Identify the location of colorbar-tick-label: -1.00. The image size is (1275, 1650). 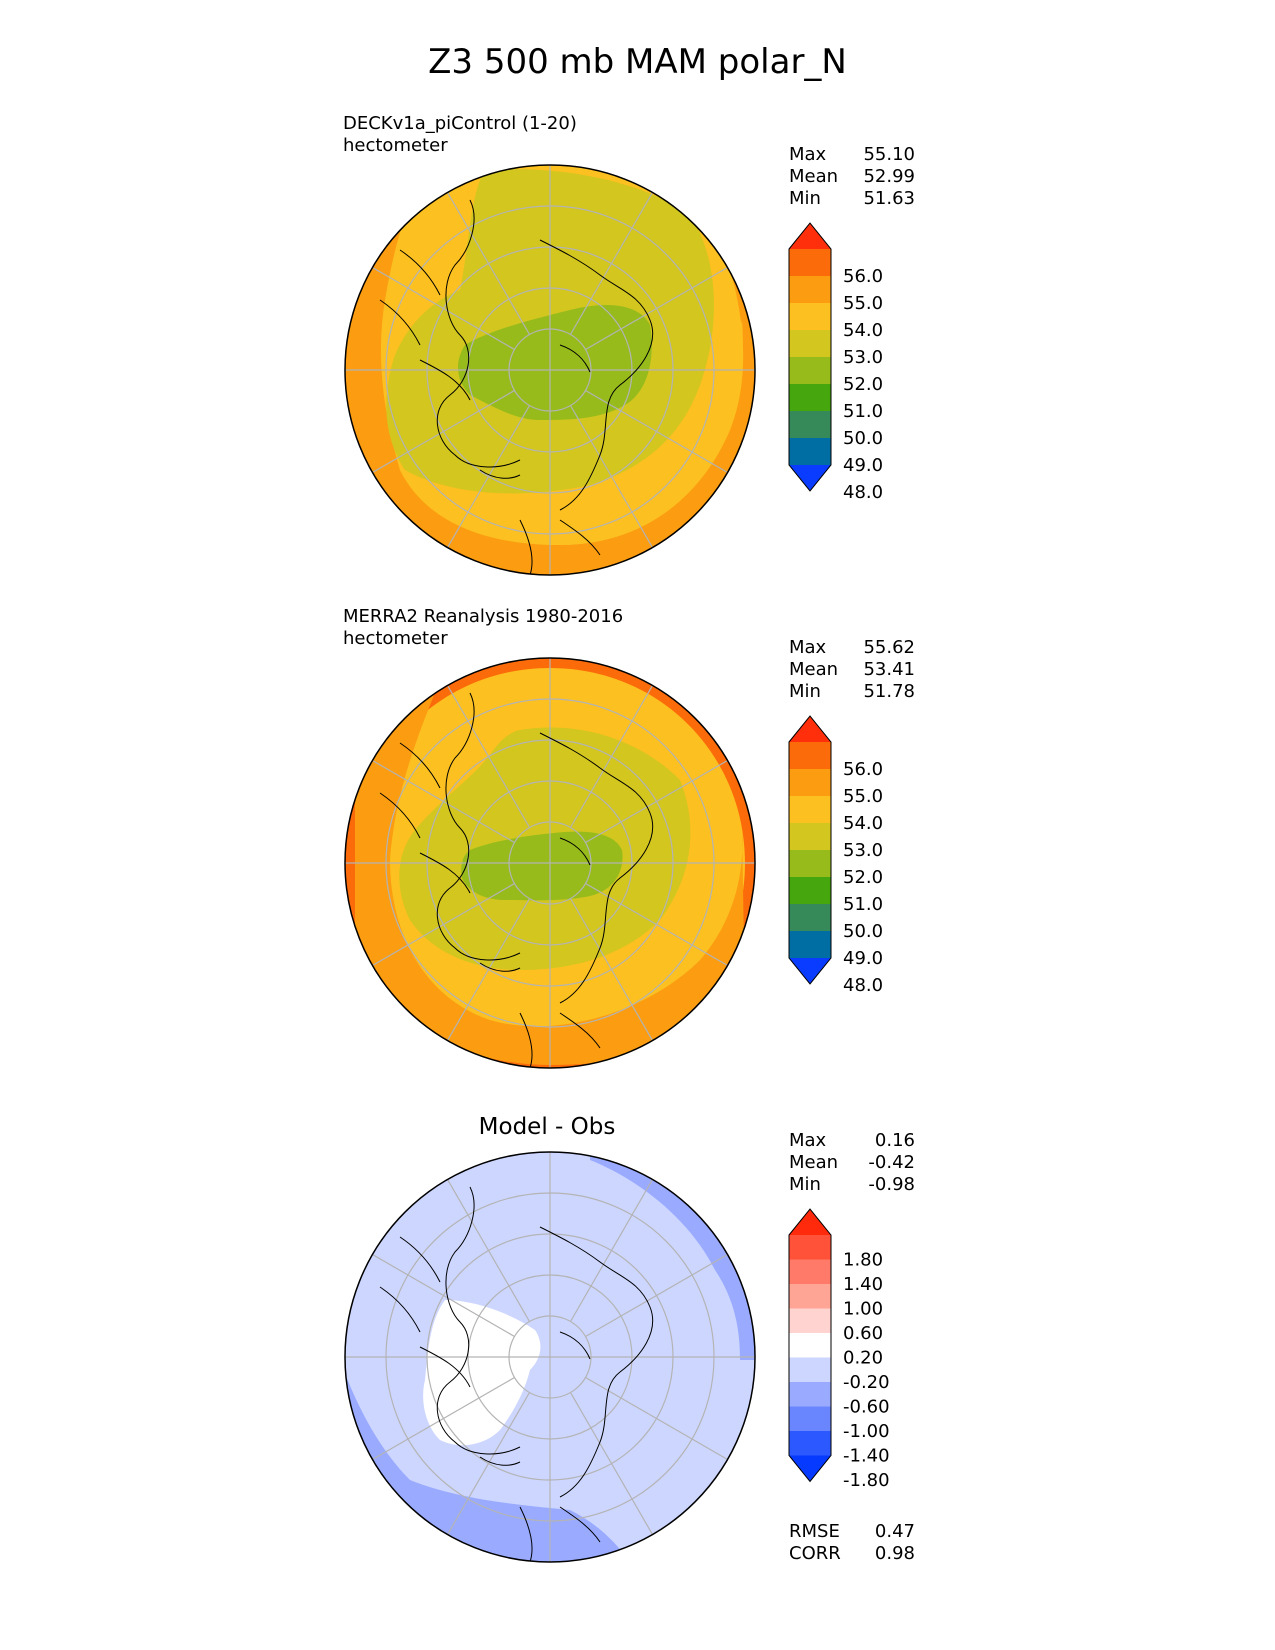
(866, 1431).